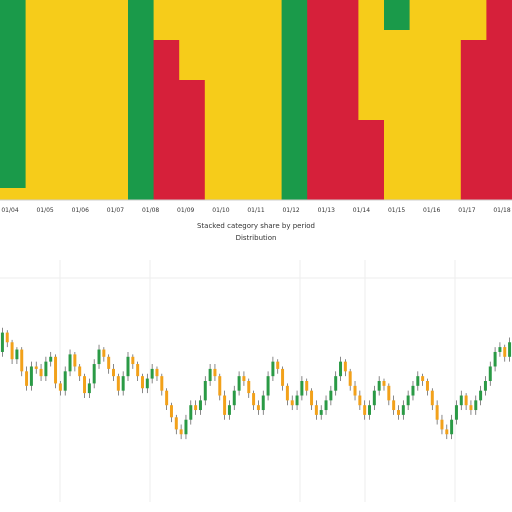 This screenshot has width=512, height=512. What do you see at coordinates (256, 238) in the screenshot?
I see `chart-subtitle: Distribution` at bounding box center [256, 238].